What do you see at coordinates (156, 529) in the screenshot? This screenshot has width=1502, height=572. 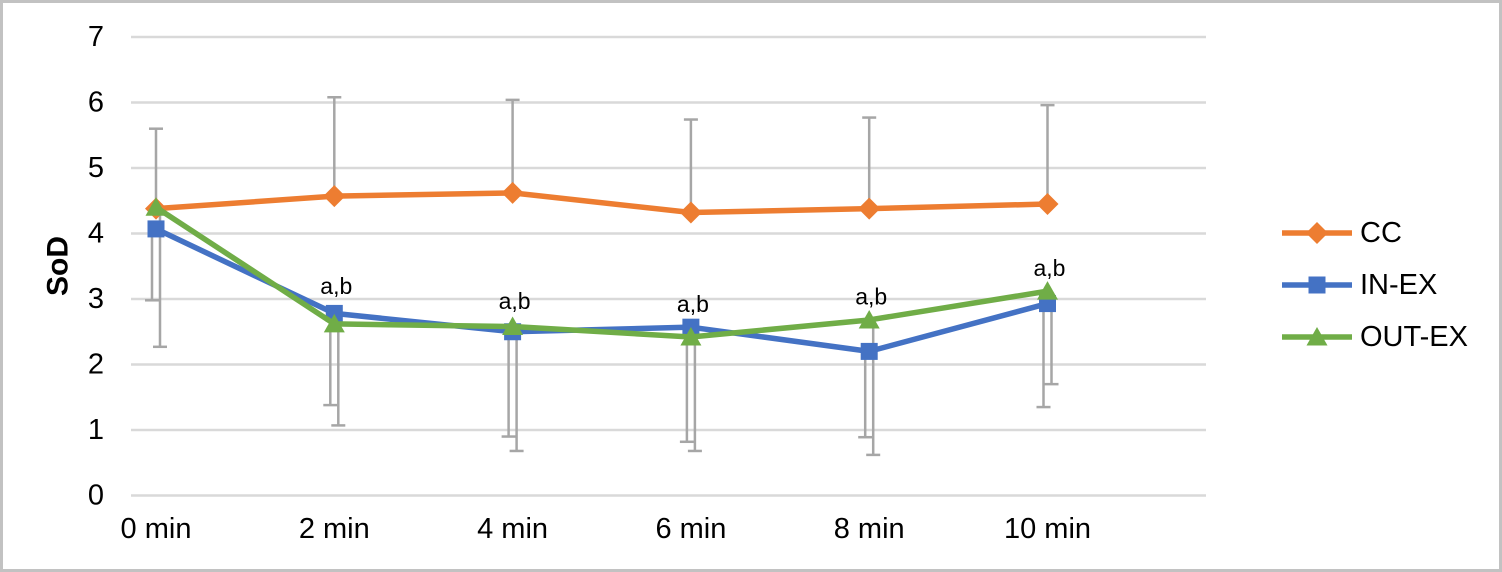 I see `x-category-label: 0 min` at bounding box center [156, 529].